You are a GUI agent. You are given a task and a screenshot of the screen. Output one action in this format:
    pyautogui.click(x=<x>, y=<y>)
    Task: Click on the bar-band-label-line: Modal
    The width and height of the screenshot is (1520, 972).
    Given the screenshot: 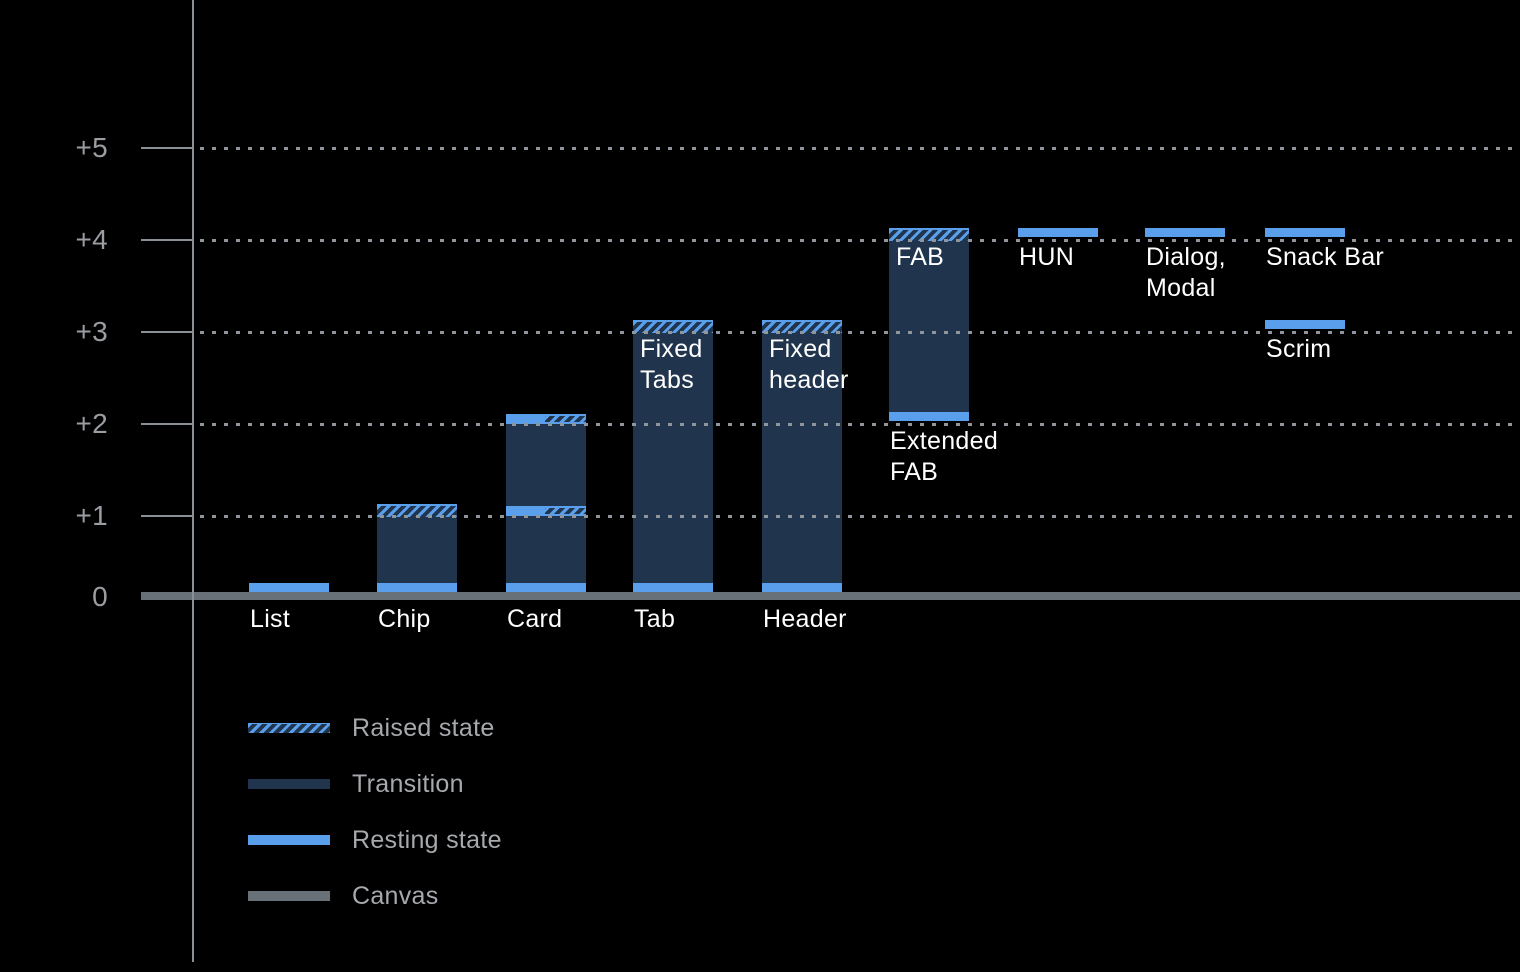 What is the action you would take?
    pyautogui.click(x=1181, y=288)
    